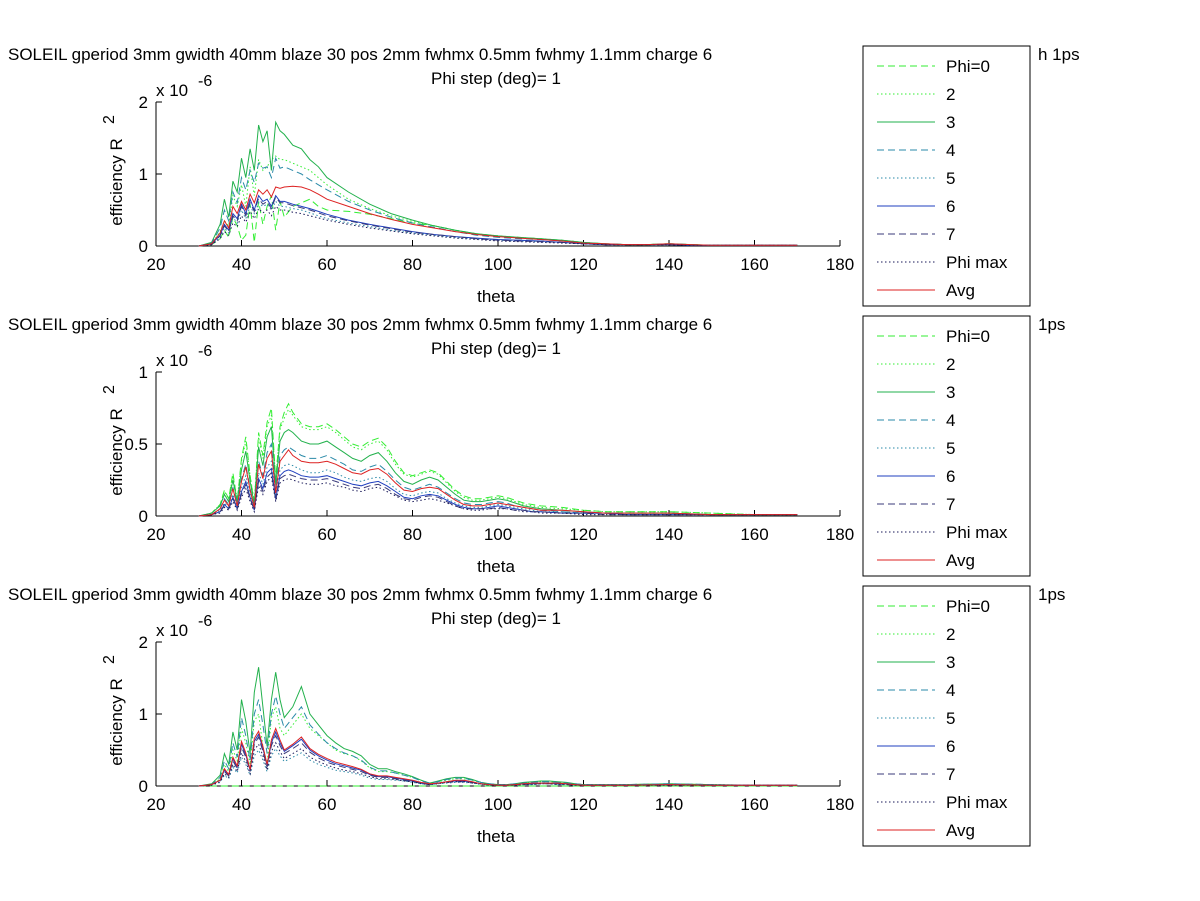 This screenshot has width=1200, height=901. Describe the element at coordinates (1059, 54) in the screenshot. I see `chart-title-tail: h 1ps` at that location.